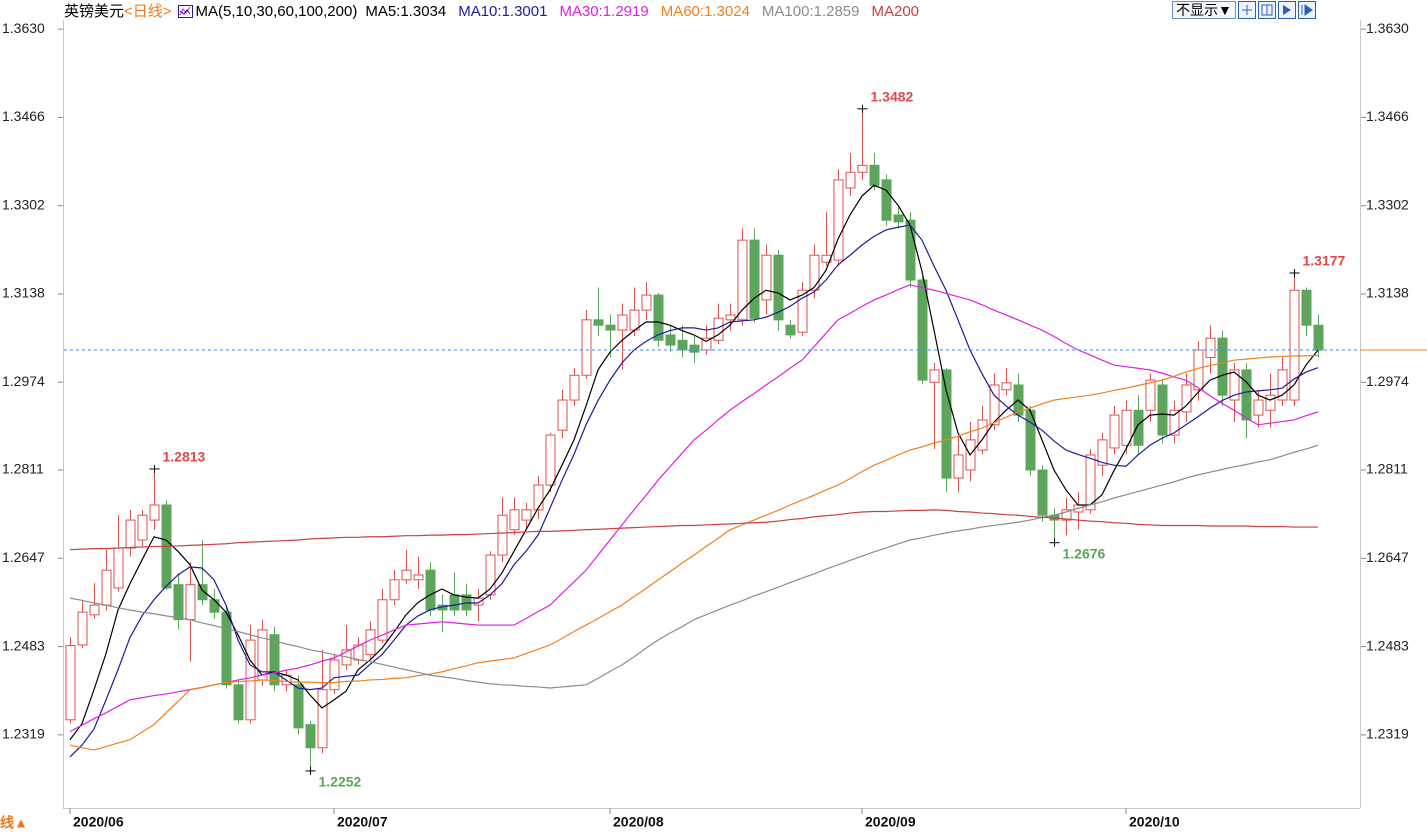 Image resolution: width=1427 pixels, height=832 pixels. Describe the element at coordinates (1324, 261) in the screenshot. I see `extreme-label: 1.3177` at that location.